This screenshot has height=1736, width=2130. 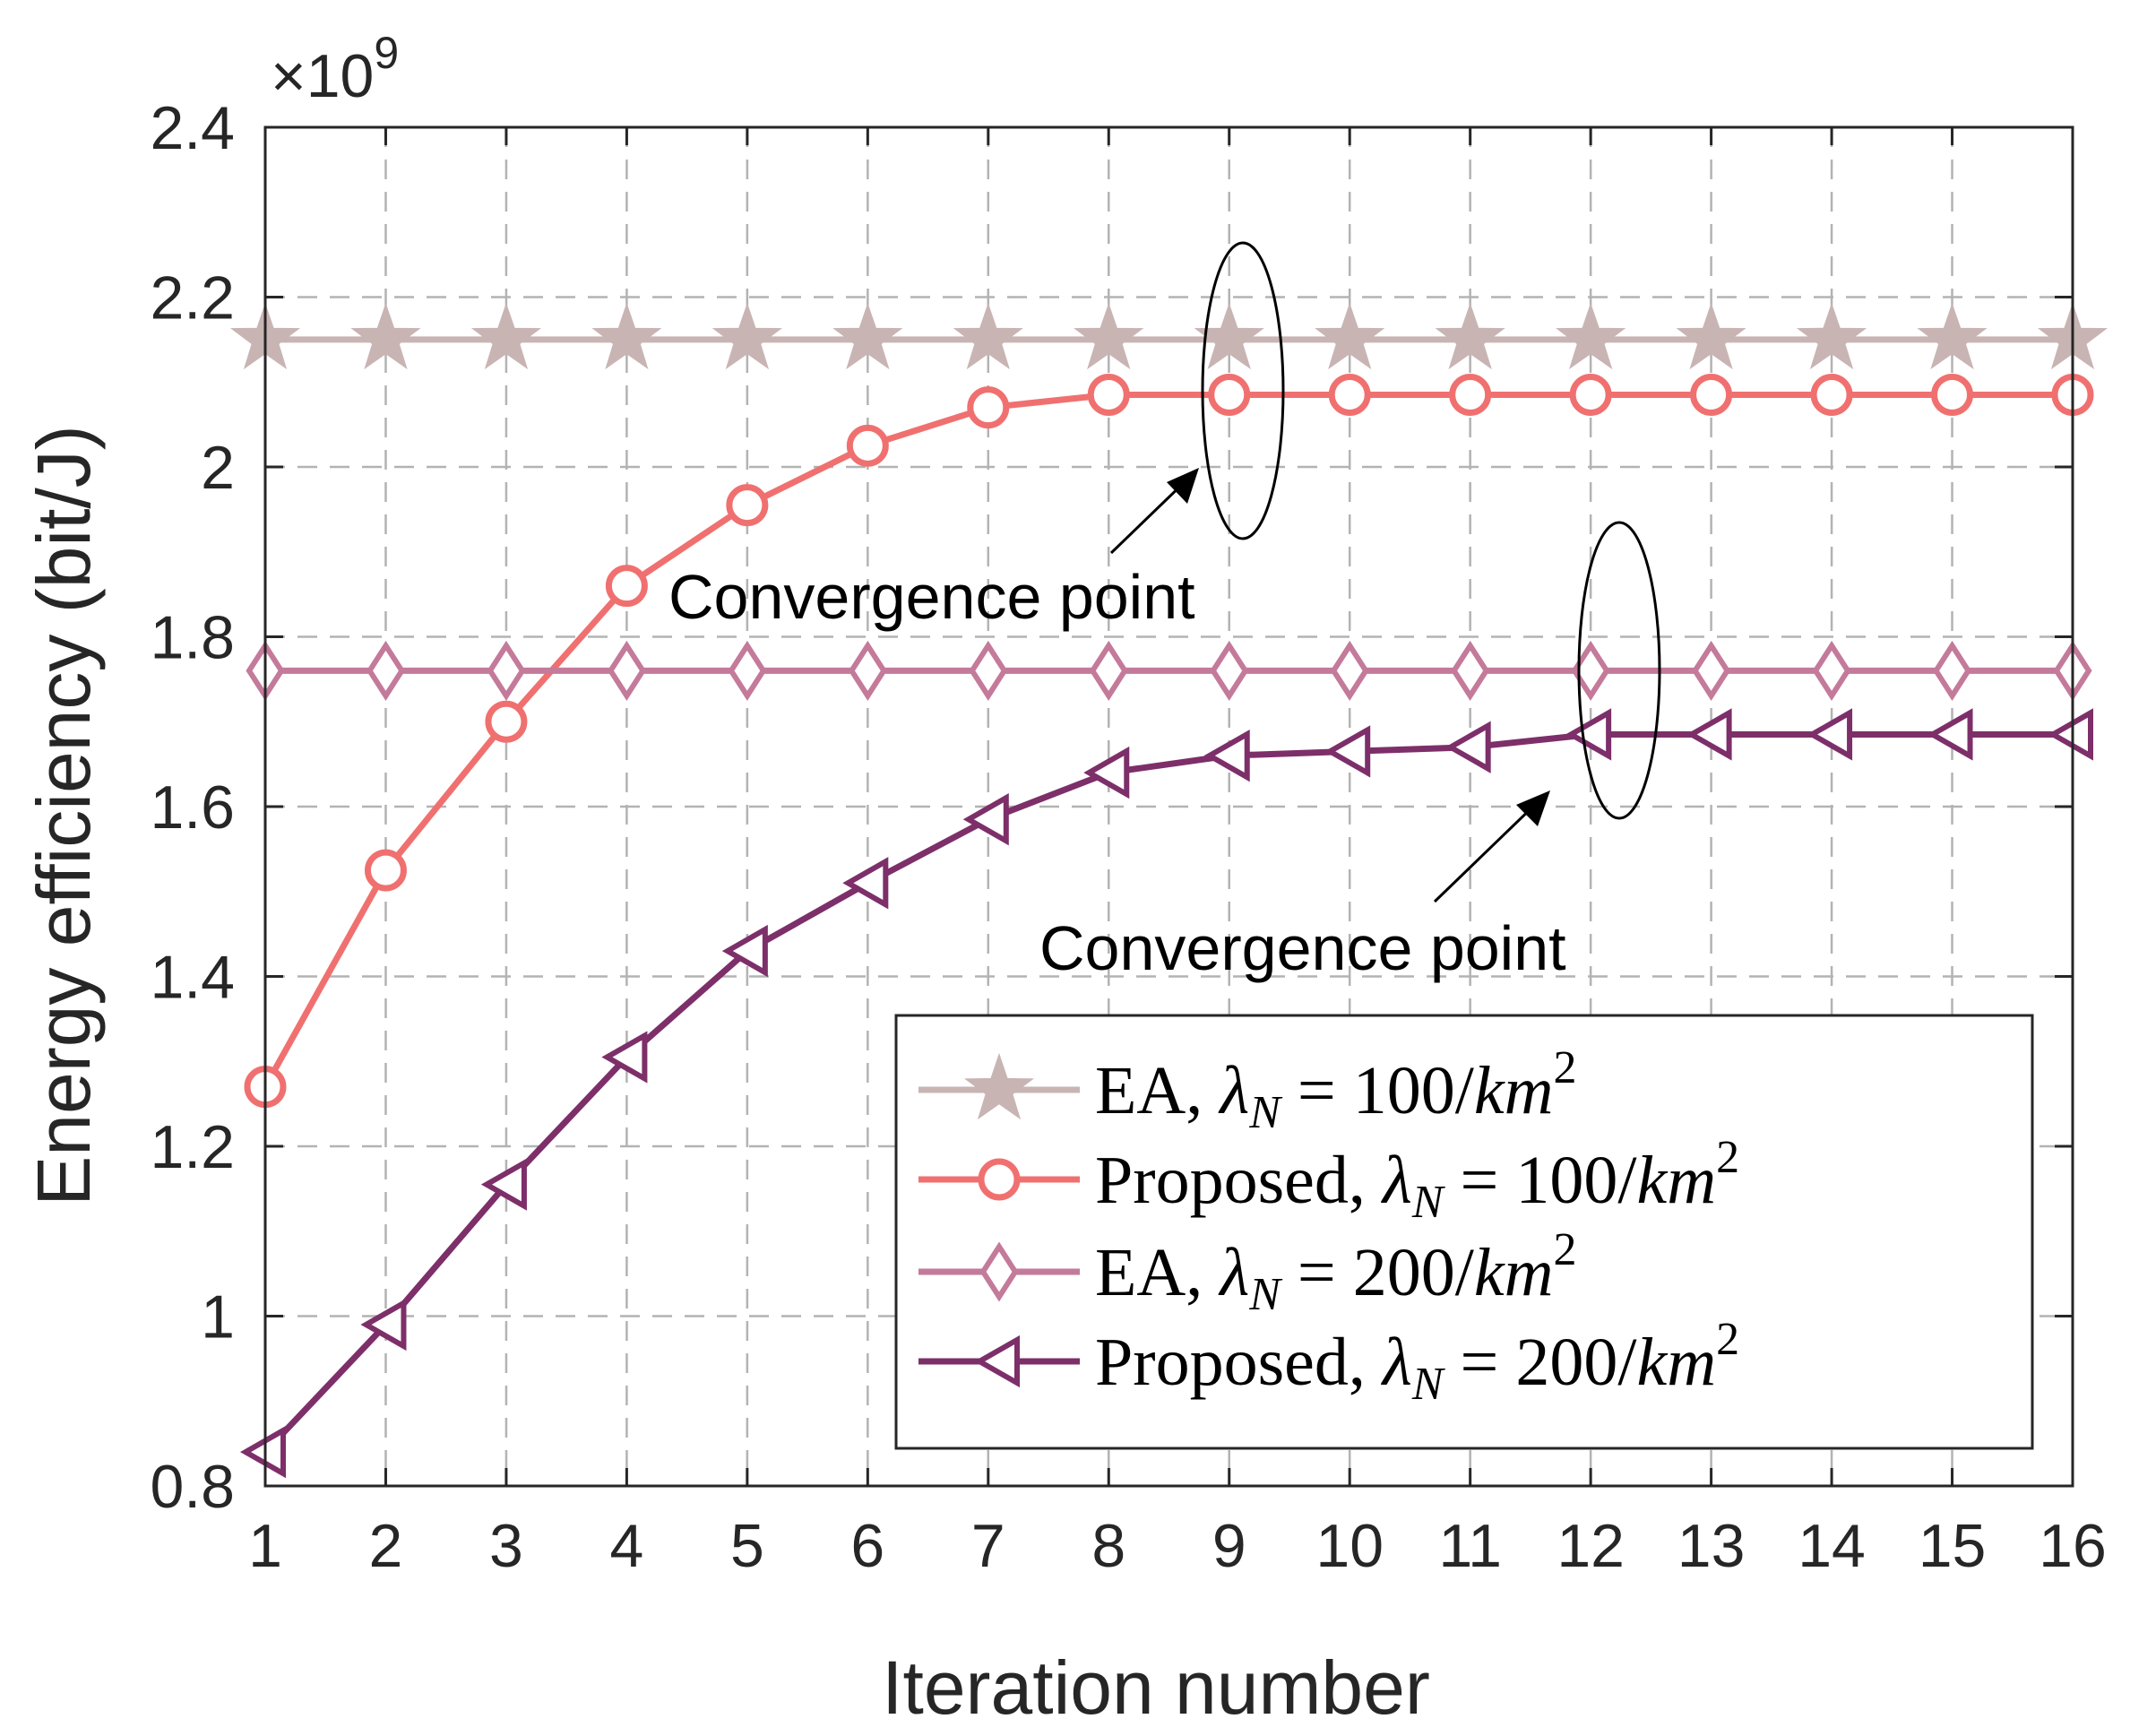 What do you see at coordinates (192, 128) in the screenshot?
I see `y-tick-label: 2.4` at bounding box center [192, 128].